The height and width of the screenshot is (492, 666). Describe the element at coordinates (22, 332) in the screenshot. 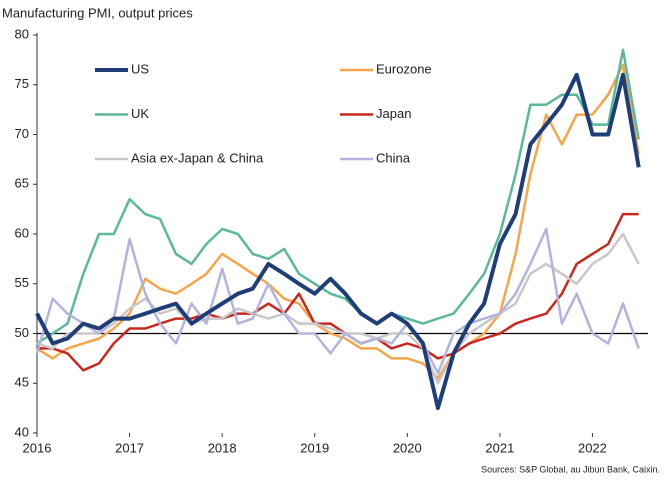

I see `y-tick-label: 50` at that location.